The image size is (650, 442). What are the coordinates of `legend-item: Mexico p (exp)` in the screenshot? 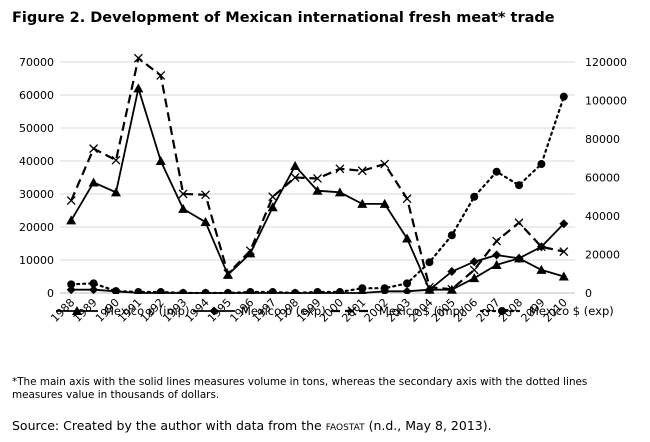 It's located at (259, 311).